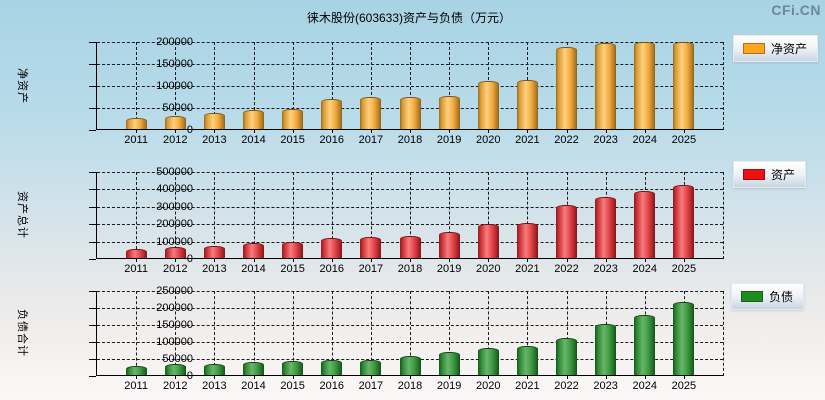  Describe the element at coordinates (754, 48) in the screenshot. I see `net-assets-legend-swatch` at that location.